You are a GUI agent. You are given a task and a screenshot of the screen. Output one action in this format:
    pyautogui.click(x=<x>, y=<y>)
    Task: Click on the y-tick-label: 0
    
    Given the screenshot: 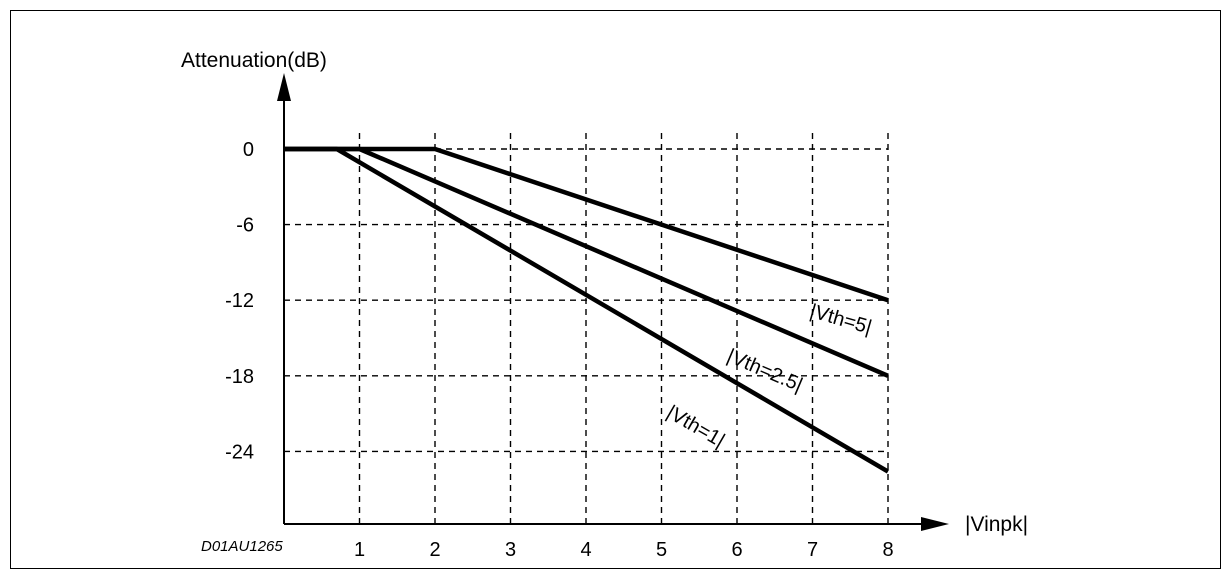 What is the action you would take?
    pyautogui.click(x=248, y=150)
    